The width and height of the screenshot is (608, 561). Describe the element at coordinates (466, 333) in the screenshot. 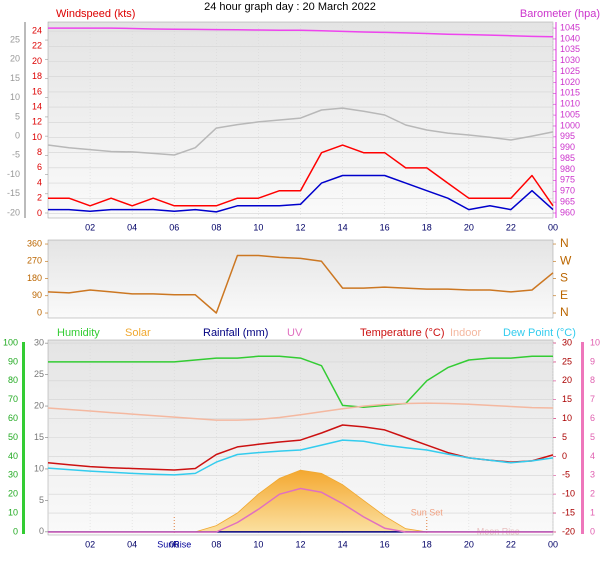

I see `legend-entry: Indoor` at that location.